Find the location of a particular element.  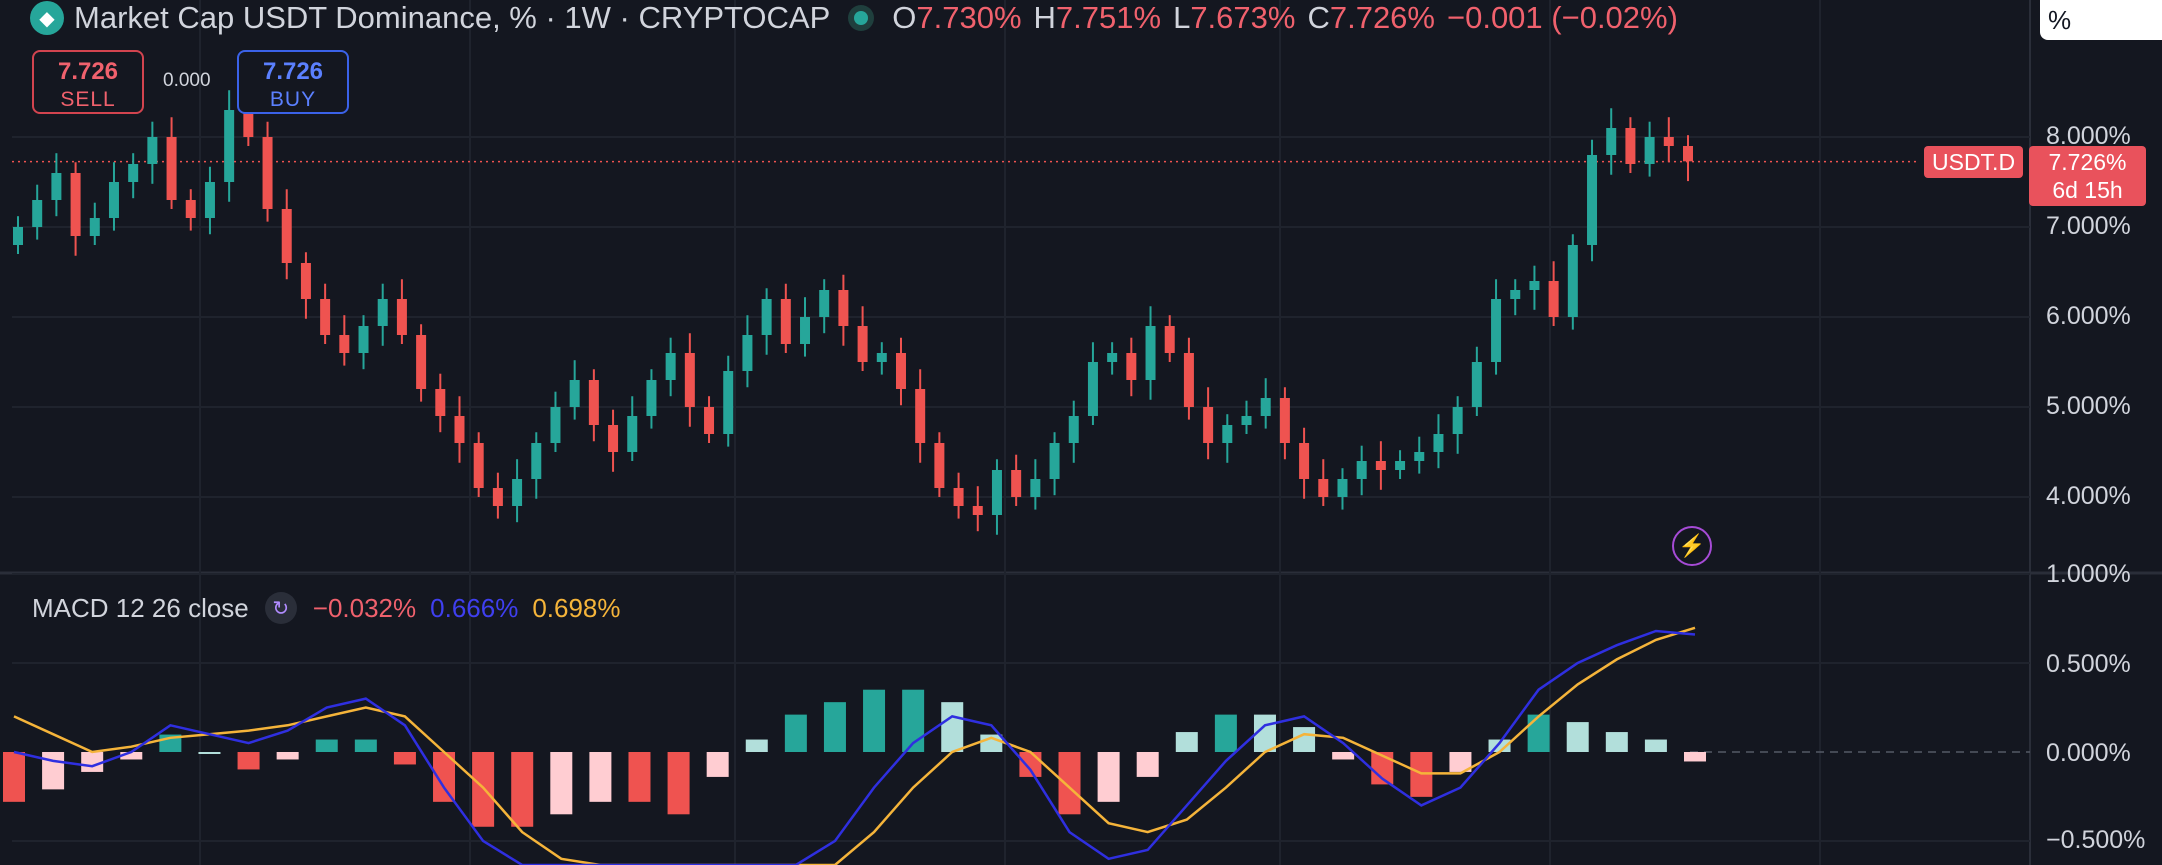

bar-countdown: 6d 15h is located at coordinates (2087, 190).